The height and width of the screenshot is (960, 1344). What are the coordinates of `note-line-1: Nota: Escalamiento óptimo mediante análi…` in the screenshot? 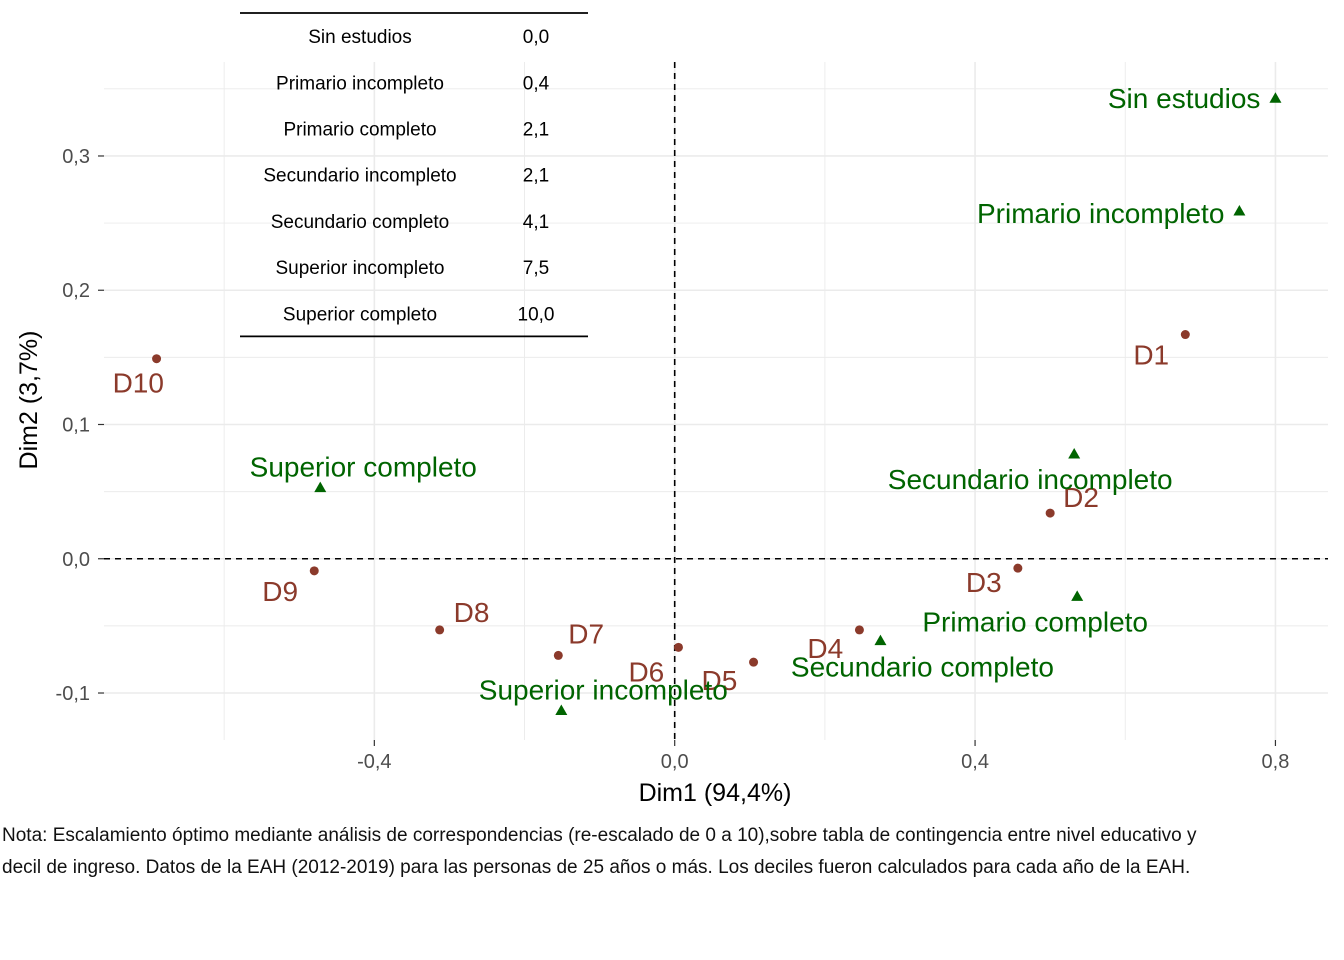 It's located at (599, 835).